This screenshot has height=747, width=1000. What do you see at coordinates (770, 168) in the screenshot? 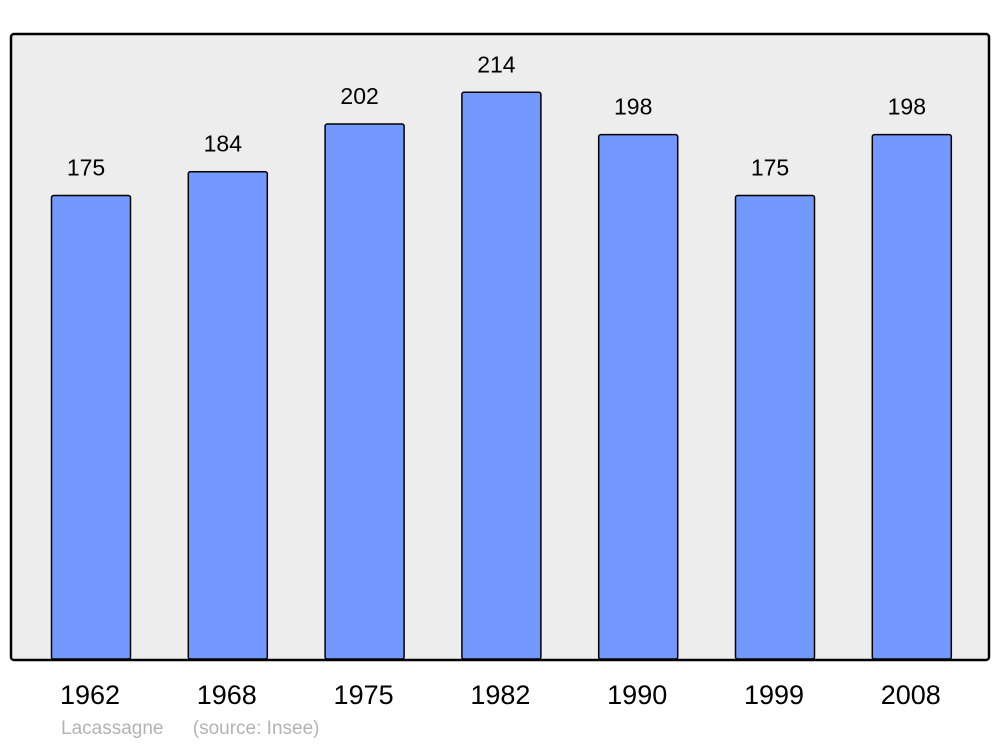
I see `data-label-1999: 175` at bounding box center [770, 168].